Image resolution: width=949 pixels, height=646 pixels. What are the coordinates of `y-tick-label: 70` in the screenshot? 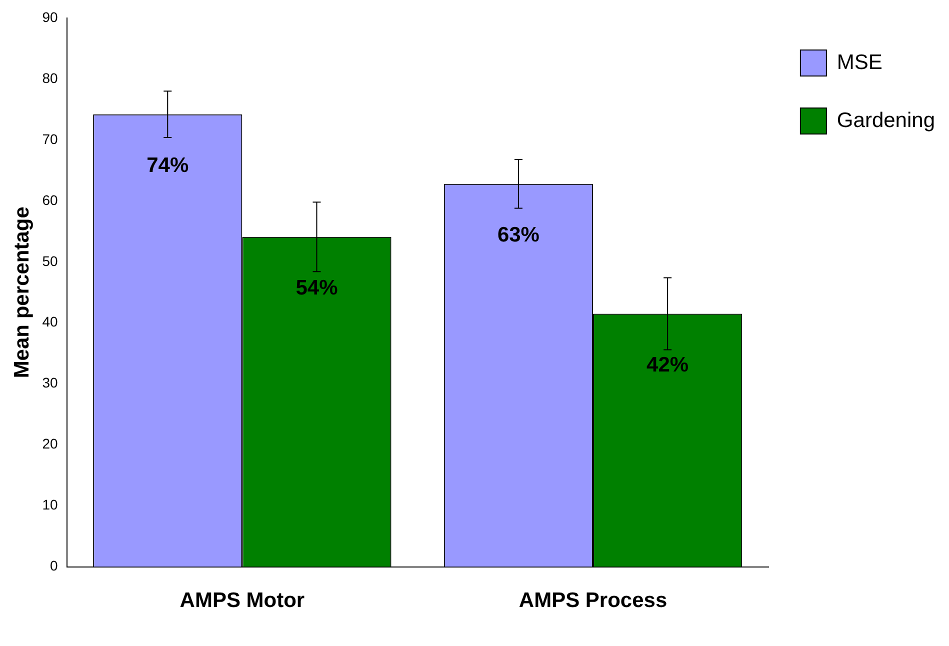 It's located at (50, 138).